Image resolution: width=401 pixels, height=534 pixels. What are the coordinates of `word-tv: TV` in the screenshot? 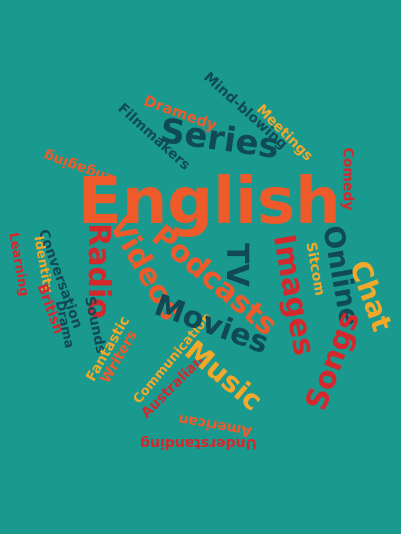 It's located at (236, 265).